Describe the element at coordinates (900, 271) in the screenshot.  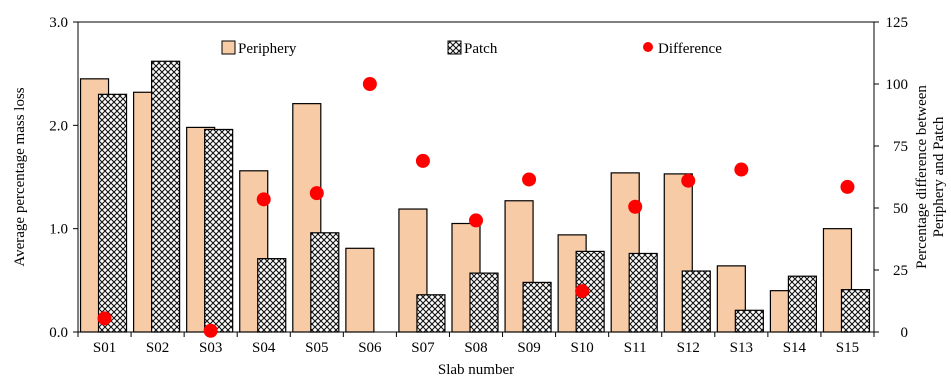
I see `y2-tick-label: 25` at that location.